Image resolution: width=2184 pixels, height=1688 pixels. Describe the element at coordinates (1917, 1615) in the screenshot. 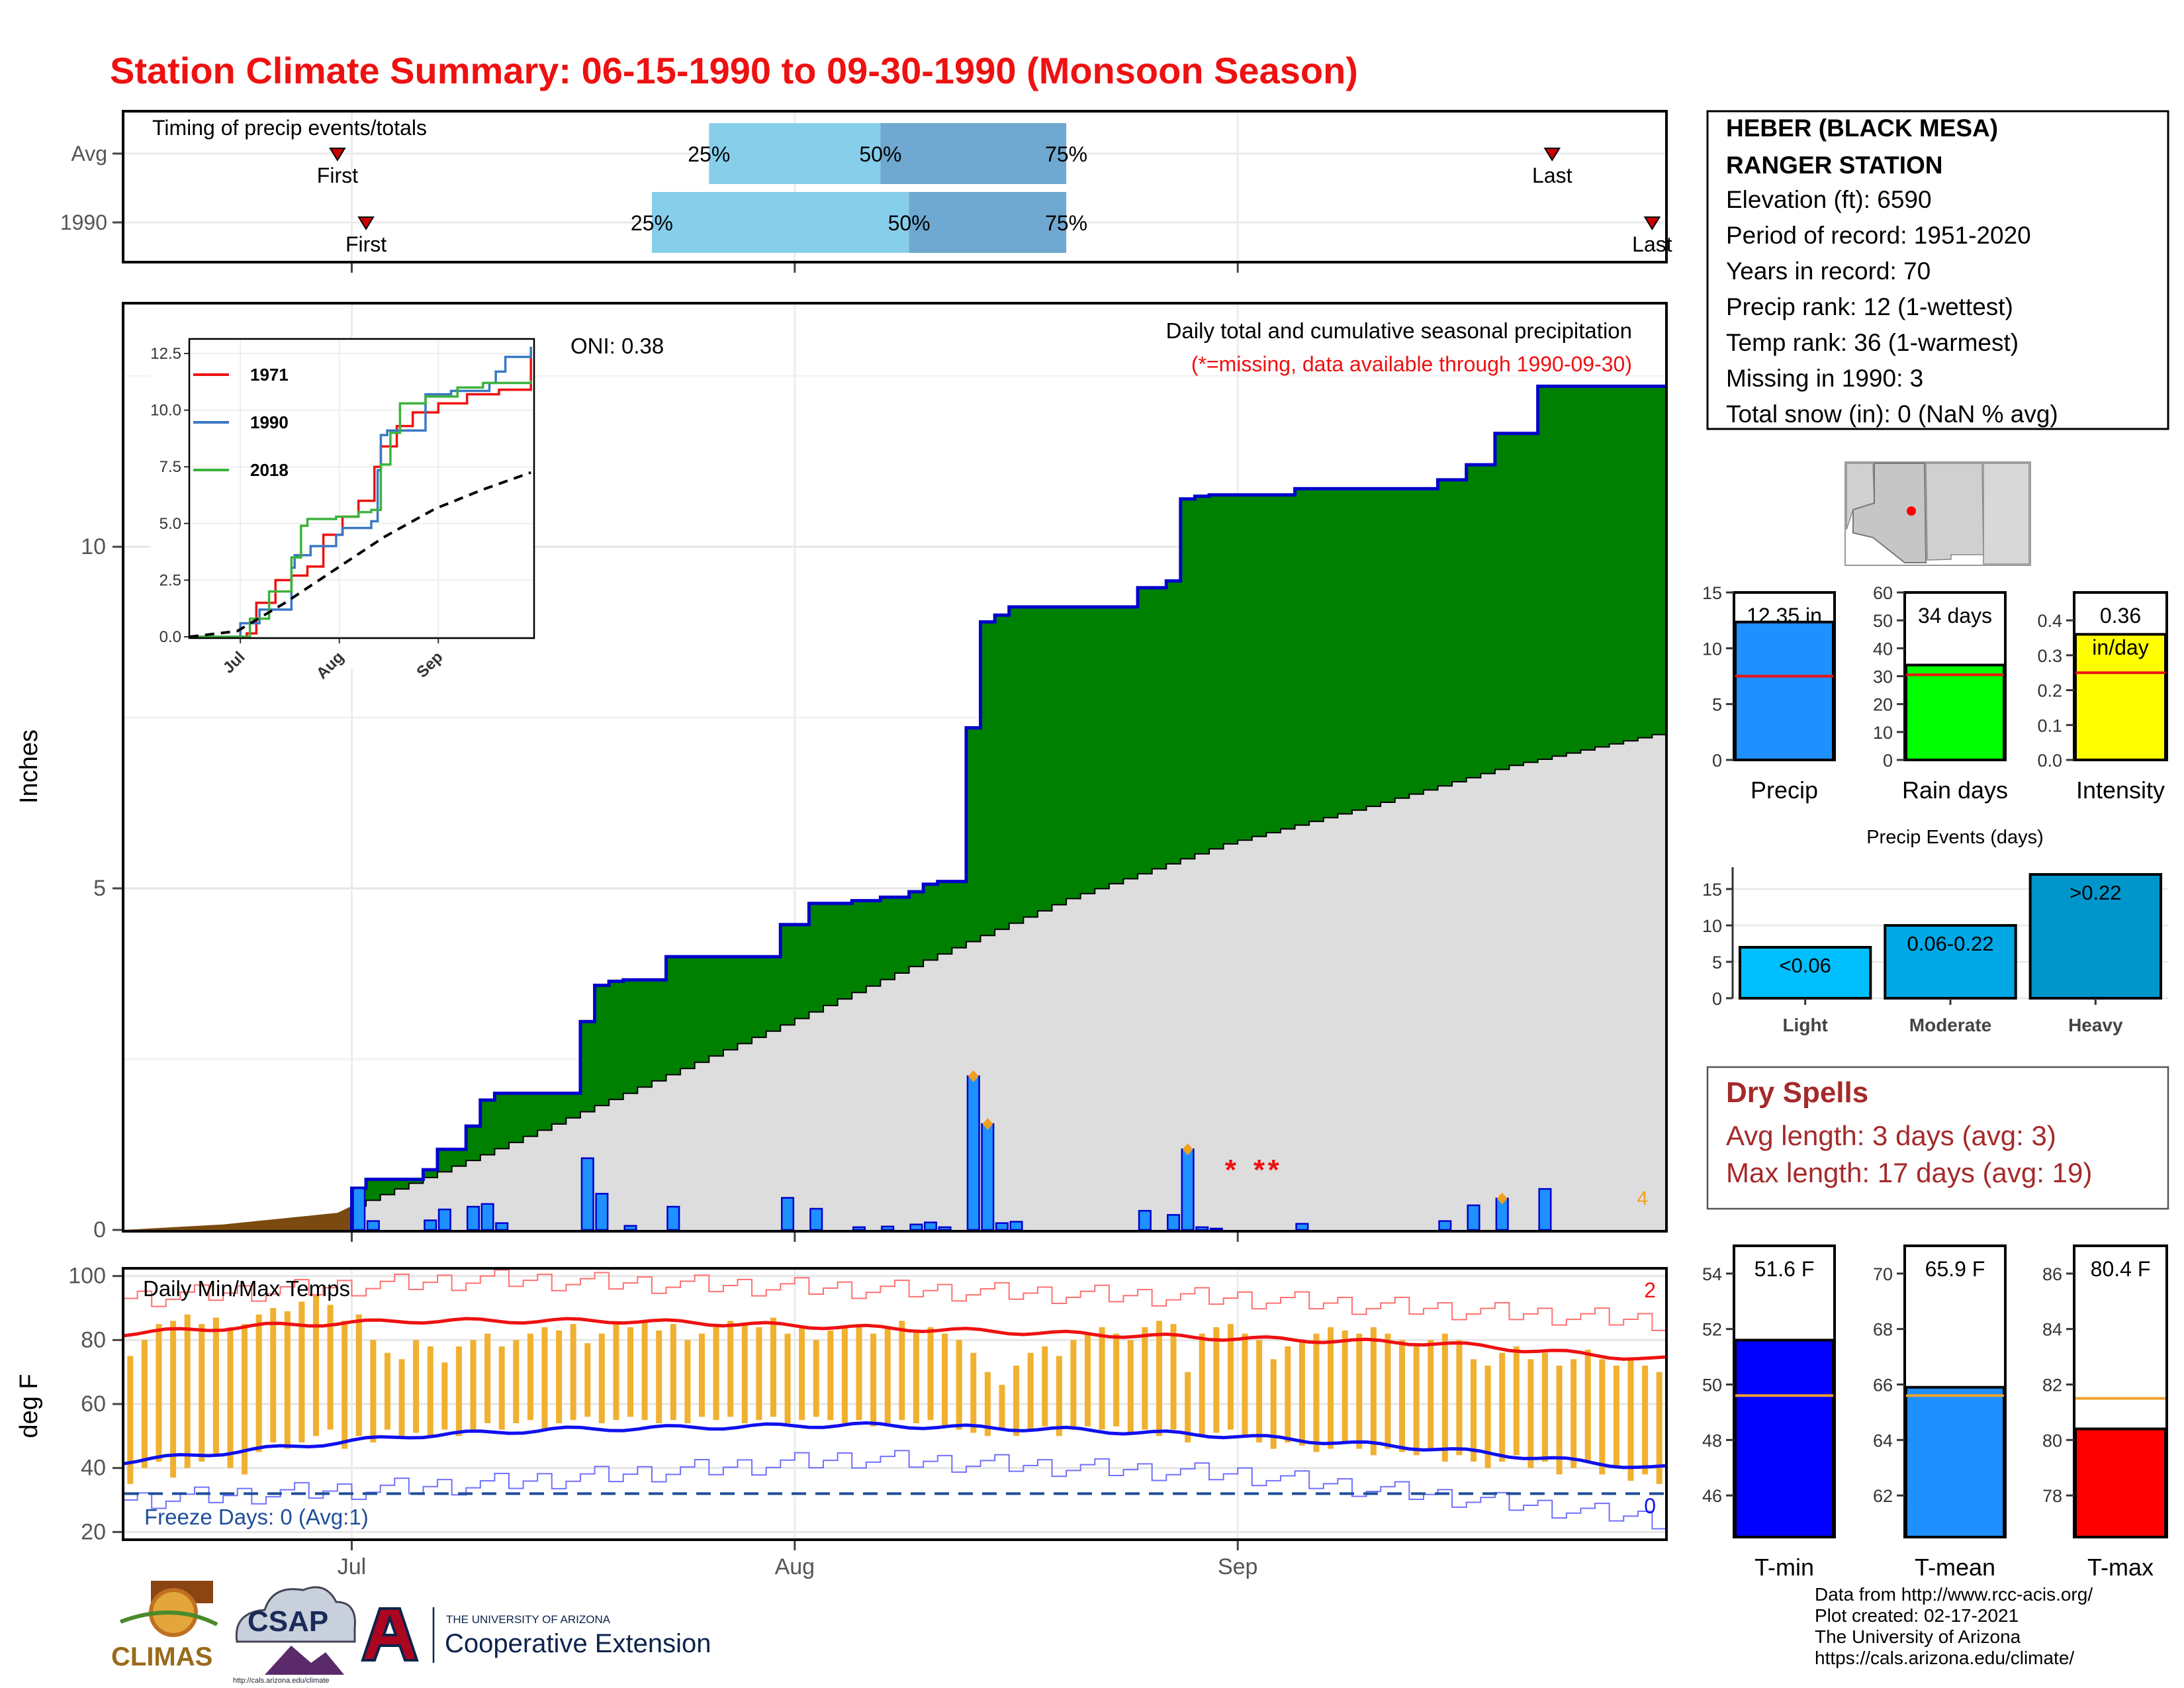

I see `footer-plot-created: Plot created: 02-17-2021` at that location.